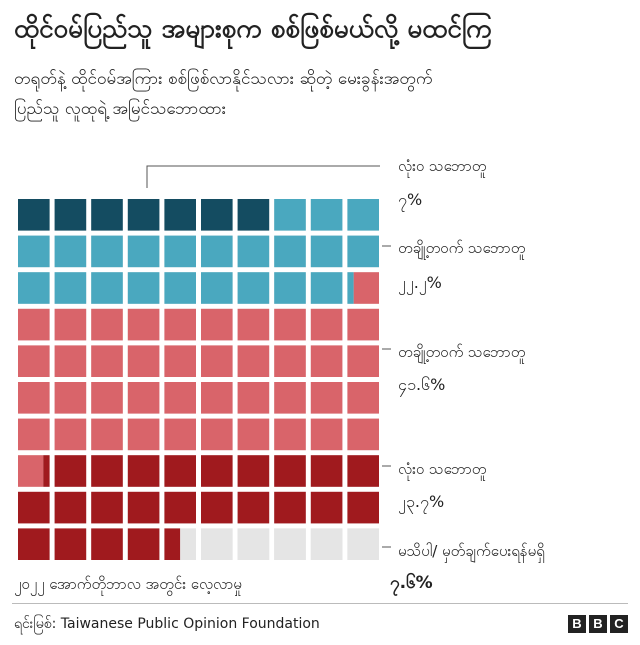 This screenshot has width=640, height=645. I want to click on subtitle-line-2: ပြည်သူ လူထုရဲ့ အမြင်သဘောထား, so click(120, 109).